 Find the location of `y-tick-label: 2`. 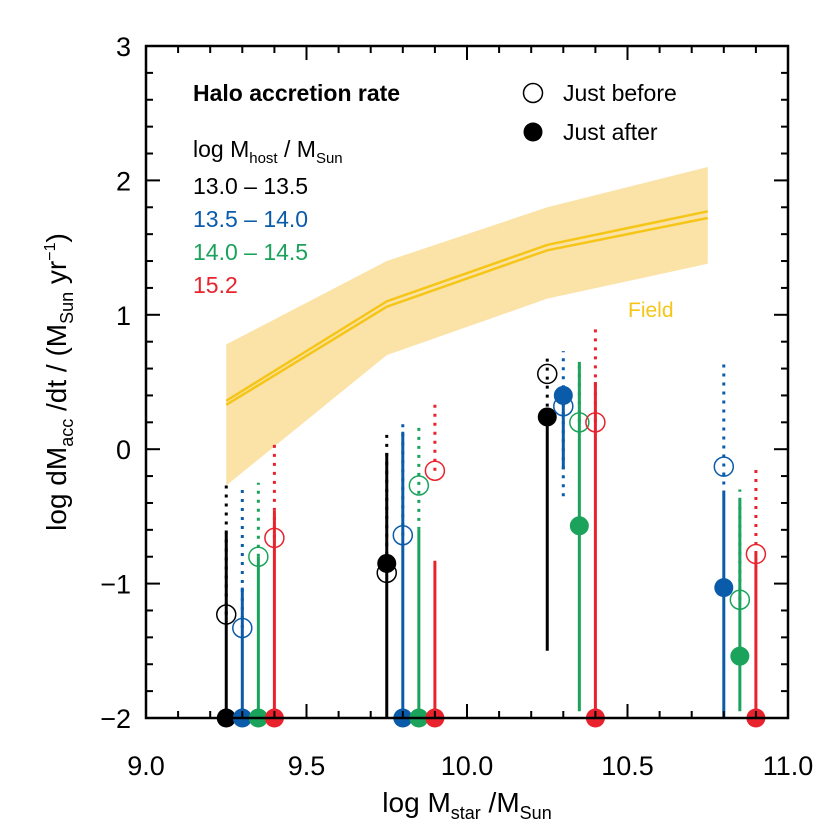

y-tick-label: 2 is located at coordinates (123, 181).